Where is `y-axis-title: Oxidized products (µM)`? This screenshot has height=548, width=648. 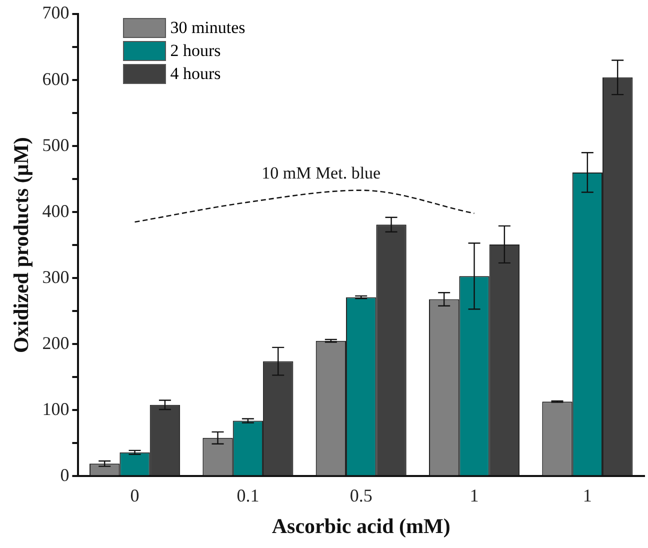
y-axis-title: Oxidized products (µM) is located at coordinates (21, 245).